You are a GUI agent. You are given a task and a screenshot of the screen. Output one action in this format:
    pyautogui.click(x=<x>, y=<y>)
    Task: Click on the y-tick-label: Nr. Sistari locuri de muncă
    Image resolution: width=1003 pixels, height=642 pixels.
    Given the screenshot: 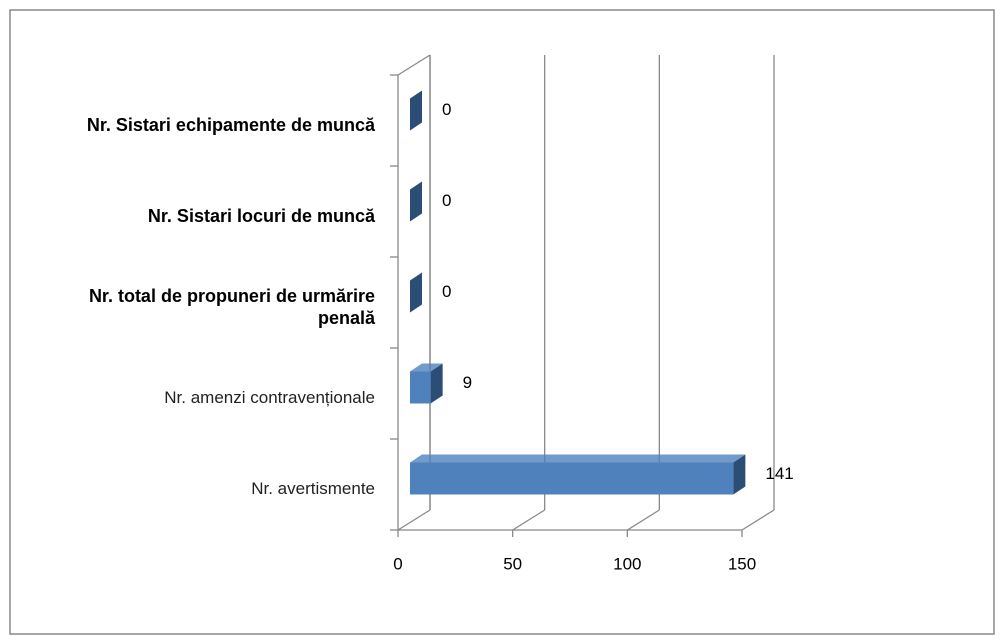 What is the action you would take?
    pyautogui.click(x=261, y=215)
    